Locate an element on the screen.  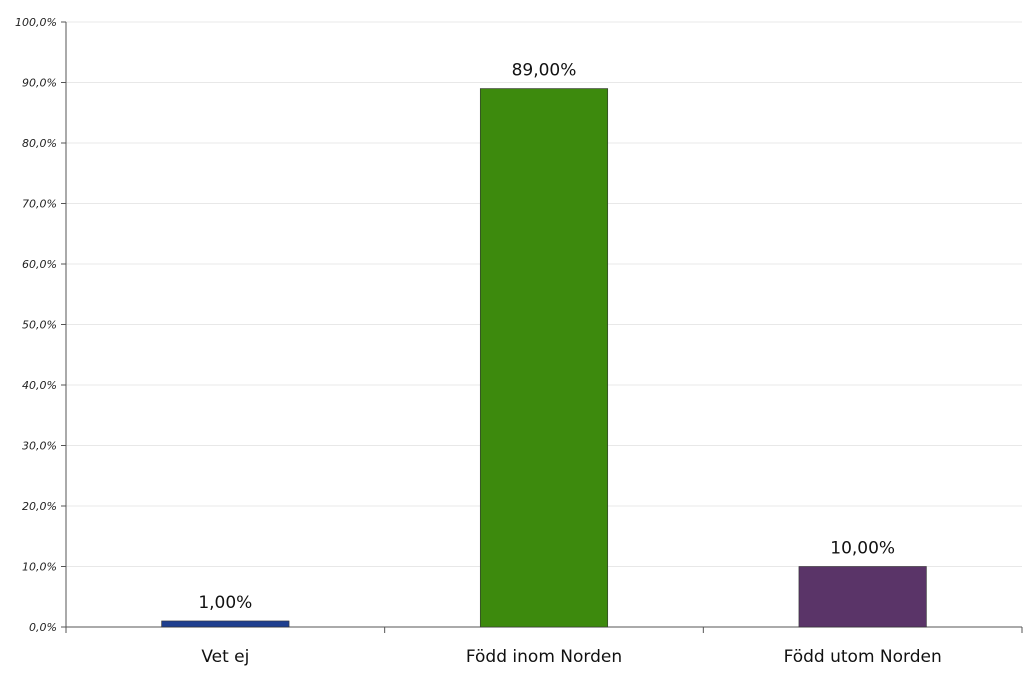
y-tick-label: 50,0% is located at coordinates (39, 325).